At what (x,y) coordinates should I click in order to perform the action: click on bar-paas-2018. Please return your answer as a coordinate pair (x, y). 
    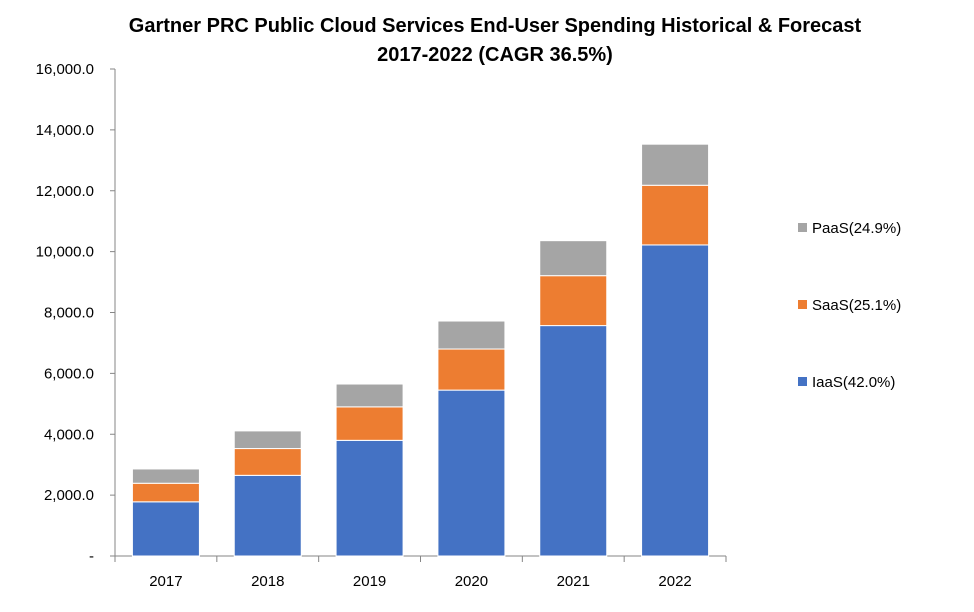
    Looking at the image, I should click on (267, 440).